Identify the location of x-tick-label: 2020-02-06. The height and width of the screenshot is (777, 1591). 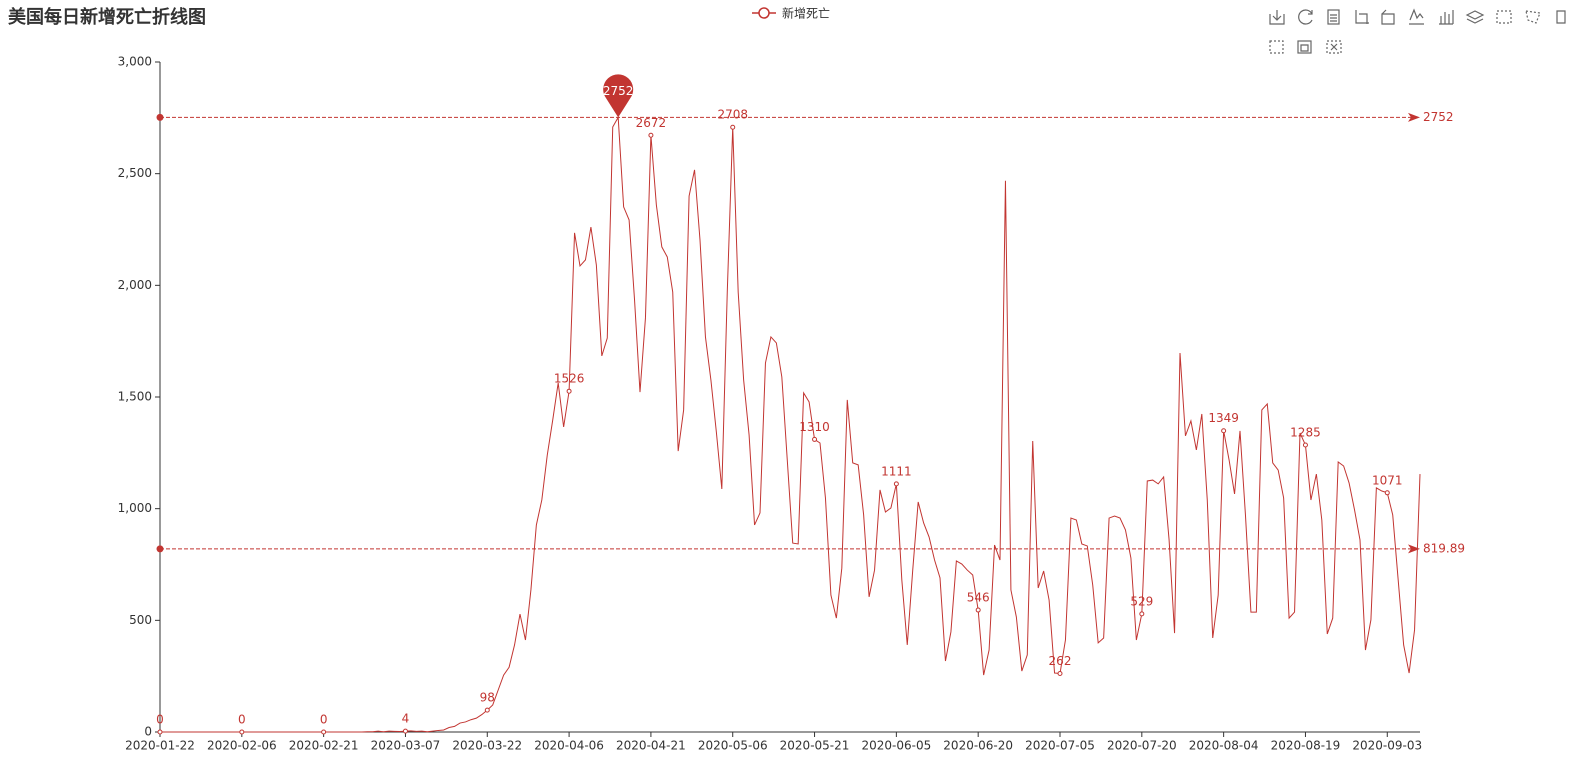
(242, 746).